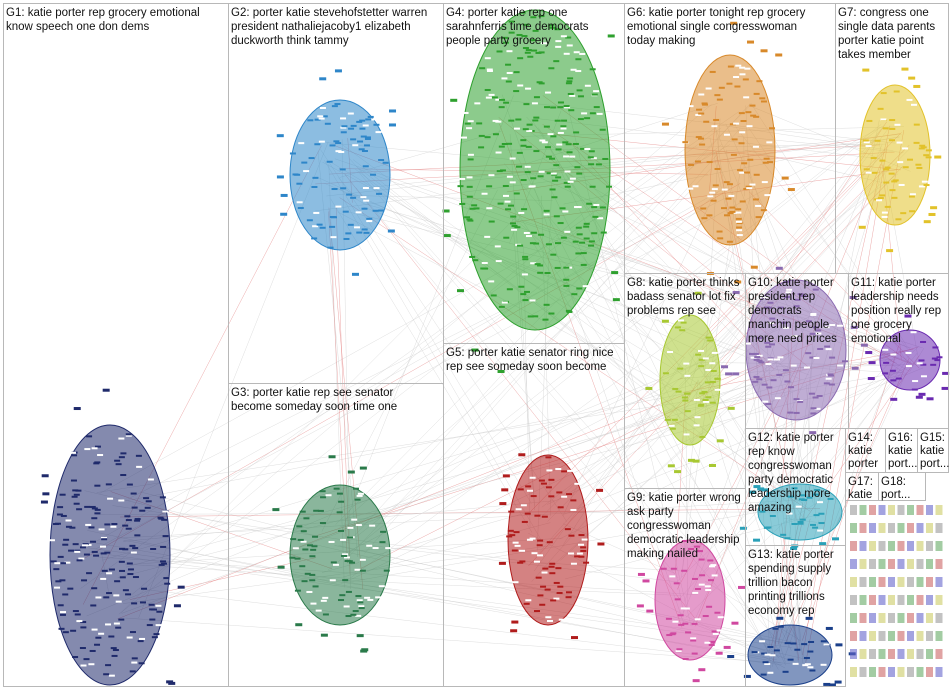 The image size is (950, 688). I want to click on group-label: rep see someday soon become, so click(526, 367).